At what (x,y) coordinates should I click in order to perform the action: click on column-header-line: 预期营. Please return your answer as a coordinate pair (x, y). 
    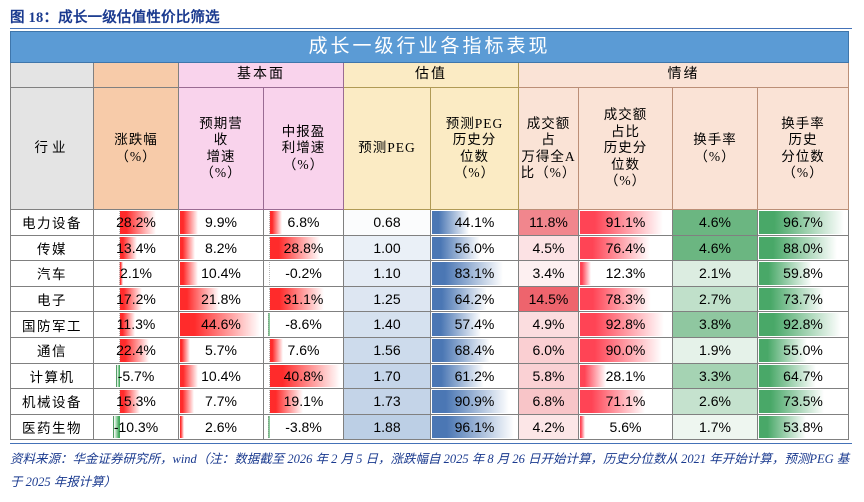
    Looking at the image, I should click on (221, 123).